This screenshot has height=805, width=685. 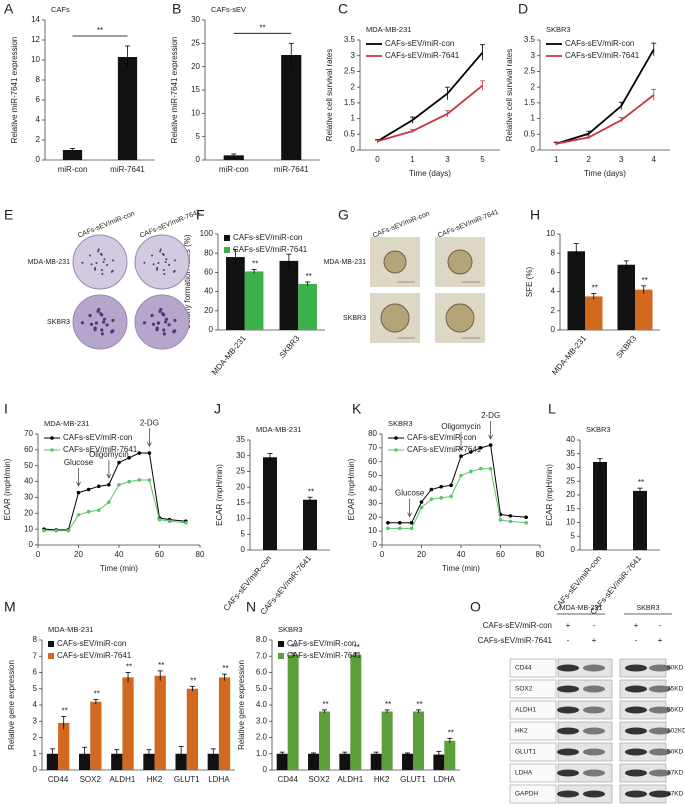 What do you see at coordinates (581, 608) in the screenshot?
I see `group-label: MDA-MB-231` at bounding box center [581, 608].